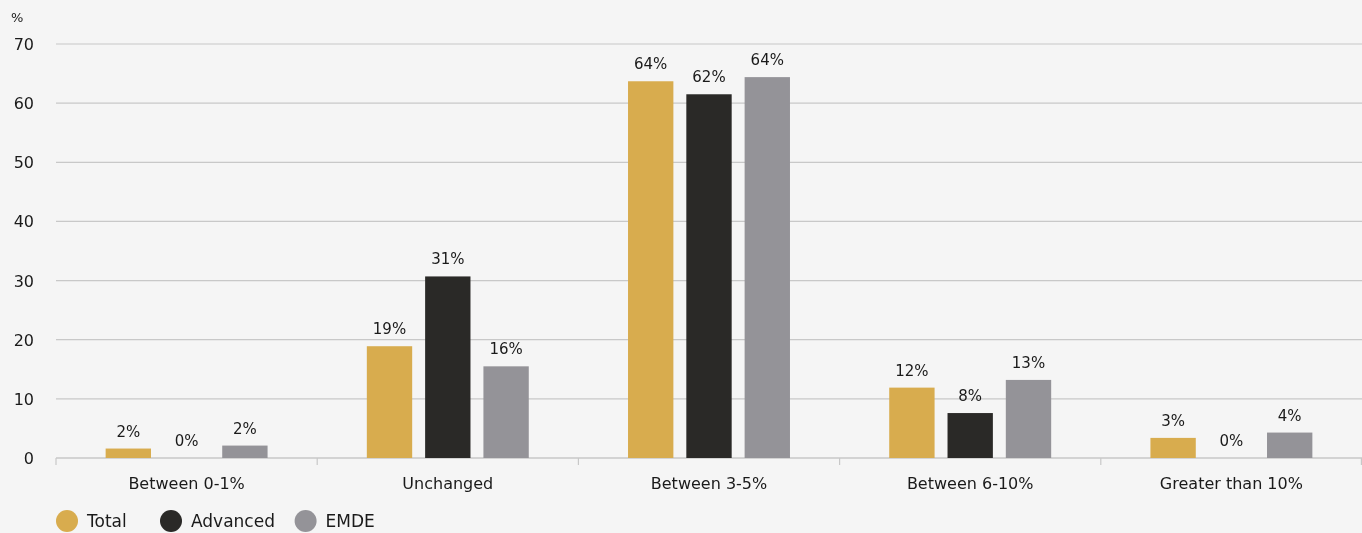  I want to click on data-label: 19%, so click(389, 329).